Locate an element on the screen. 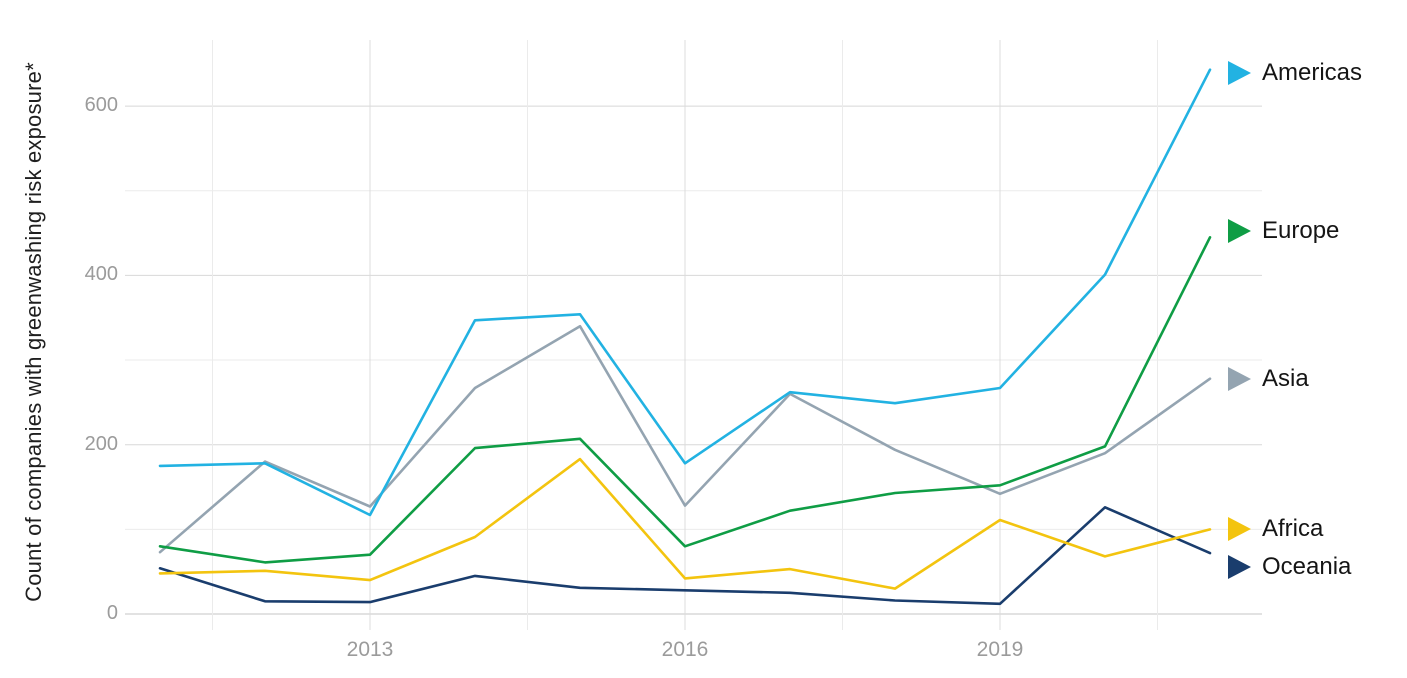 The image size is (1407, 678). legend-item-oceania: Oceania is located at coordinates (1289, 567).